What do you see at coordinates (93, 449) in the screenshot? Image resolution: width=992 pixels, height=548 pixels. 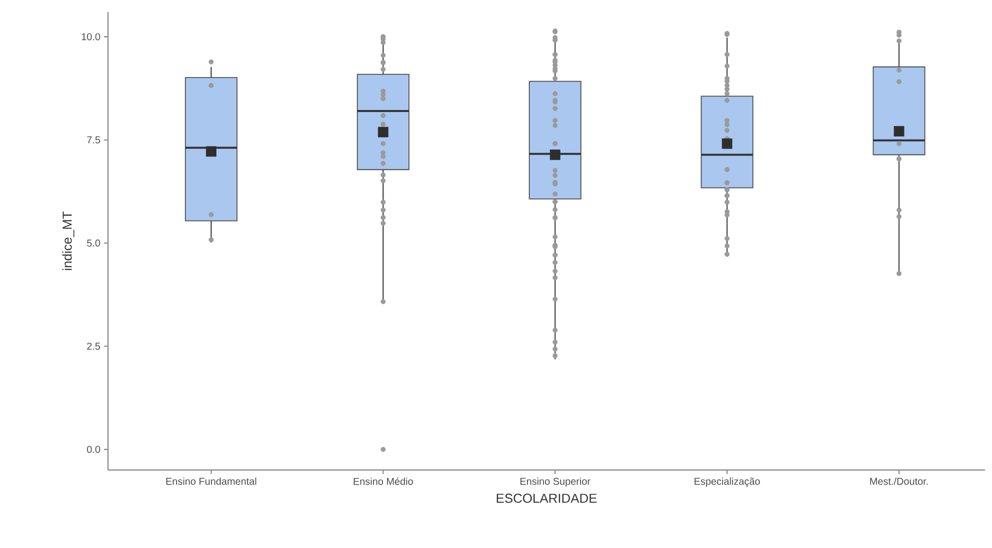 I see `y-tick-label: 0.0` at bounding box center [93, 449].